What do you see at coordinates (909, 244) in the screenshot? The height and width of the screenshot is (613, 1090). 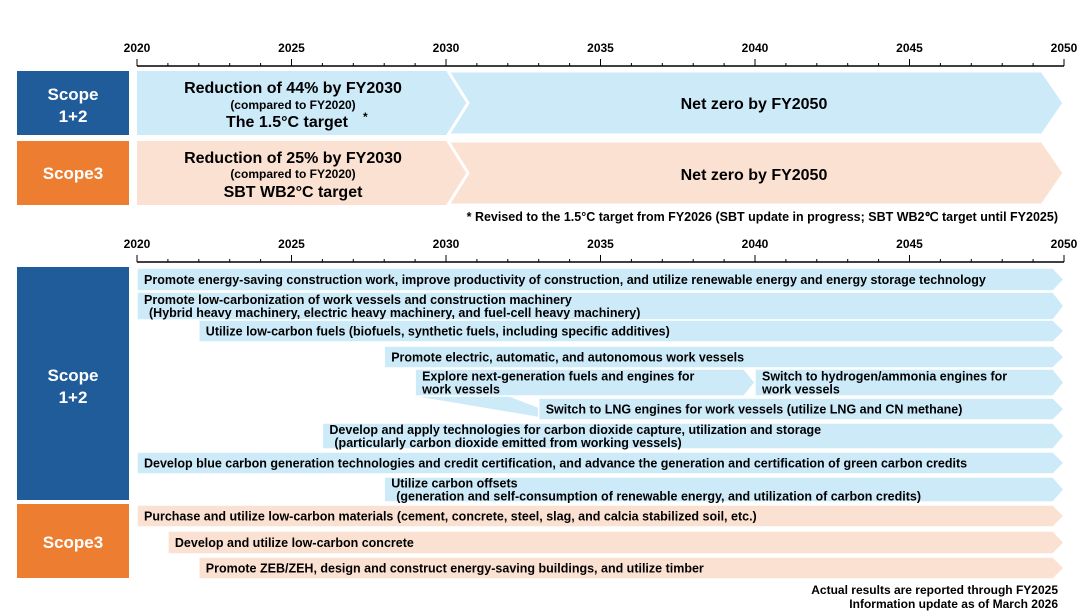 I see `bottom-ruler-tick-label-2045: 2045` at bounding box center [909, 244].